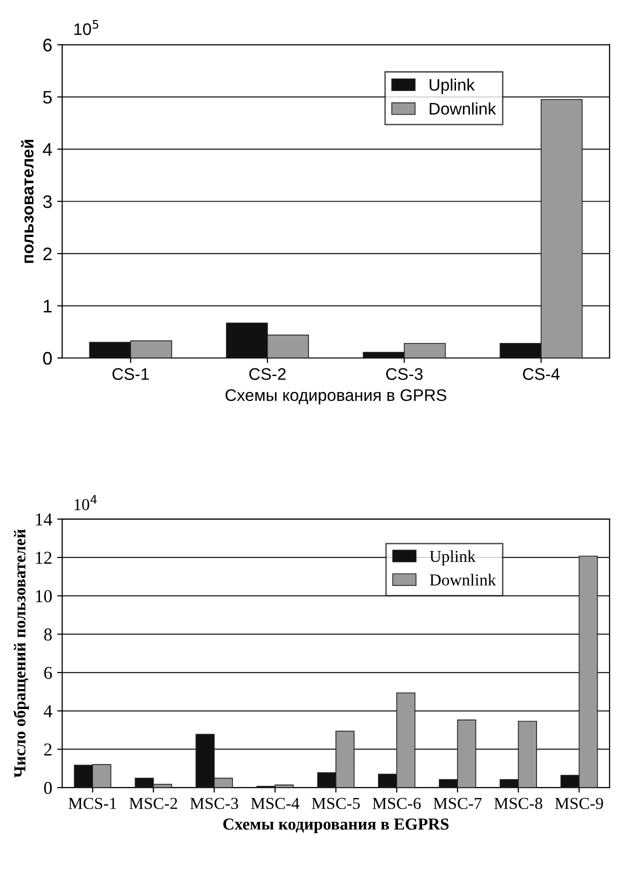  Describe the element at coordinates (336, 804) in the screenshot. I see `x-tick-label: MSC-5` at that location.